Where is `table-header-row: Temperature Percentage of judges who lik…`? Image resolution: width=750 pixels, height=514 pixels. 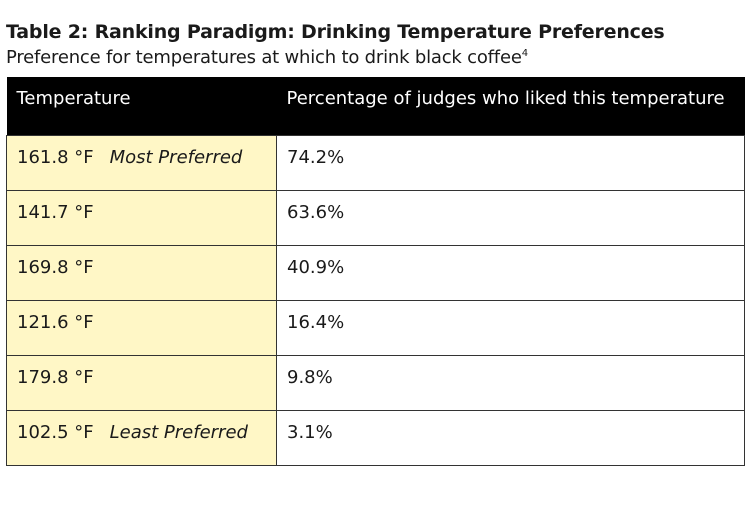
table-header-row: Temperature Percentage of judges who lik… is located at coordinates (375, 106).